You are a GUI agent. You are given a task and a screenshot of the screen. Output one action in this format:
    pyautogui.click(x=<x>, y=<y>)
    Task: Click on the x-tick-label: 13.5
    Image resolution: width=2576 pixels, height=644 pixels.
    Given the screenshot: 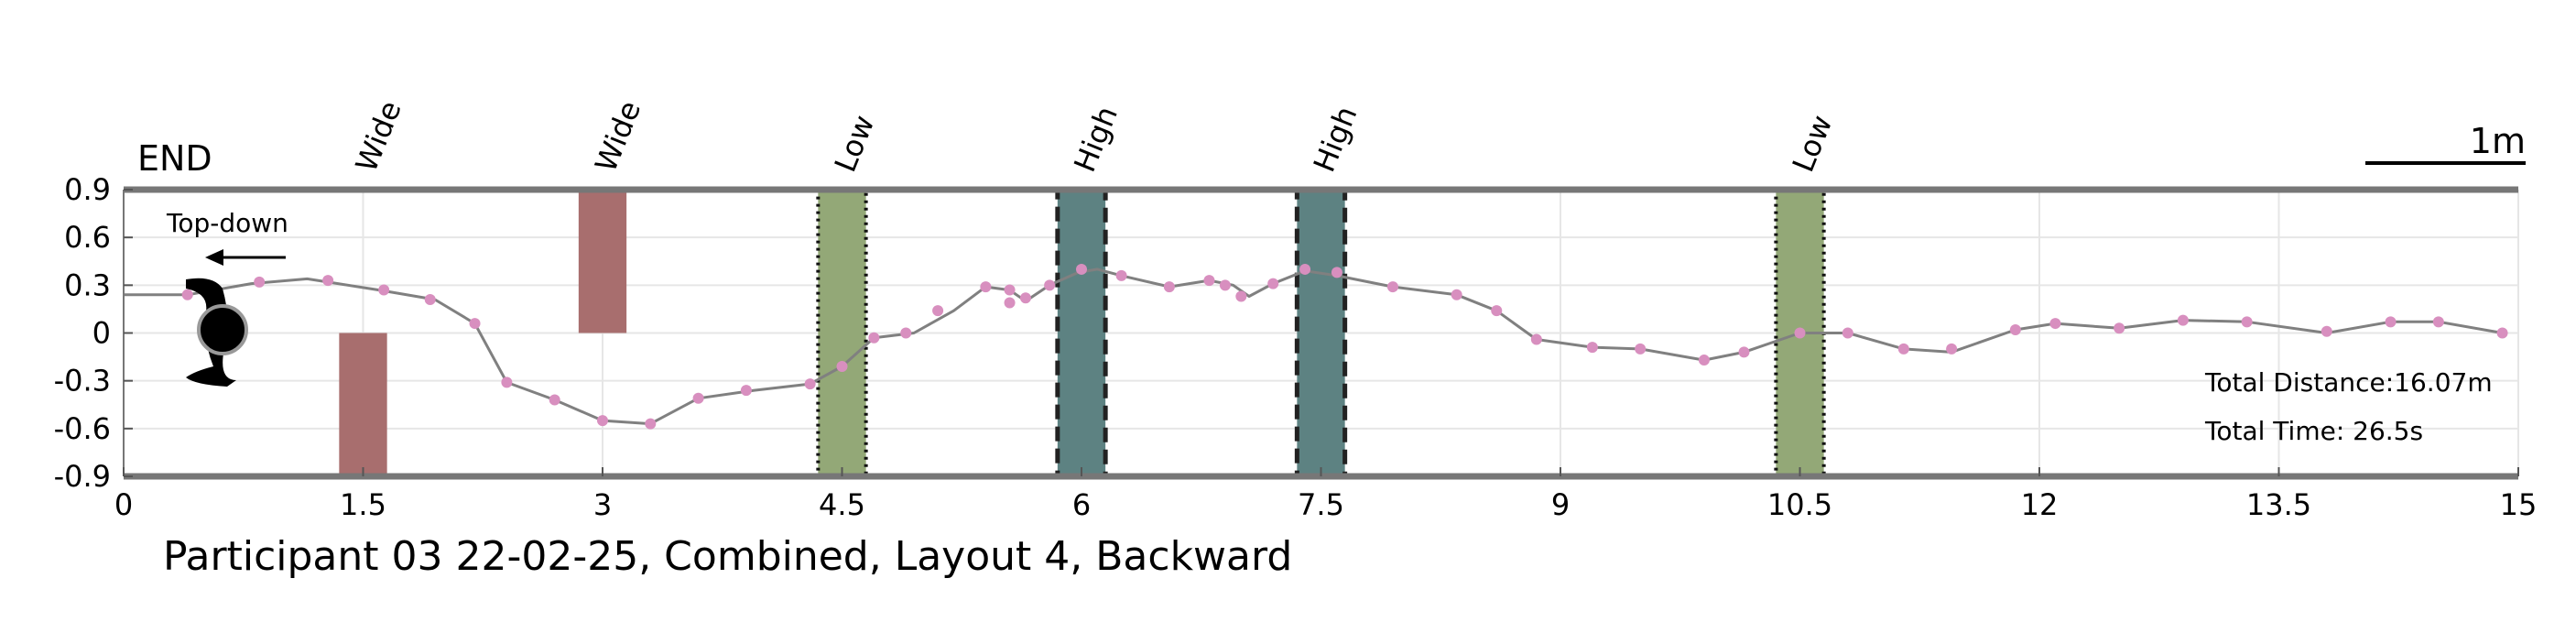 What is the action you would take?
    pyautogui.click(x=2278, y=504)
    